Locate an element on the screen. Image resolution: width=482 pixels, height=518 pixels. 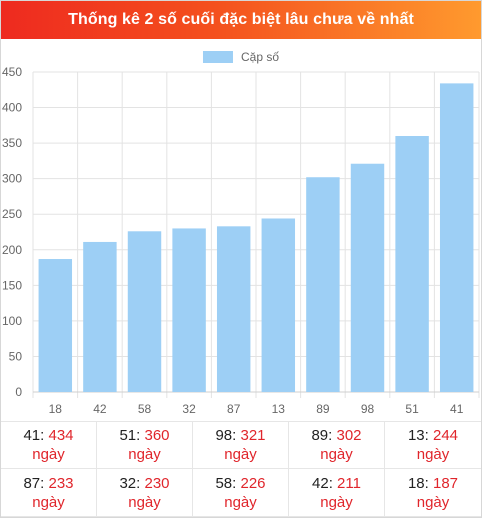
stat-line: 89: 302 is located at coordinates (336, 435).